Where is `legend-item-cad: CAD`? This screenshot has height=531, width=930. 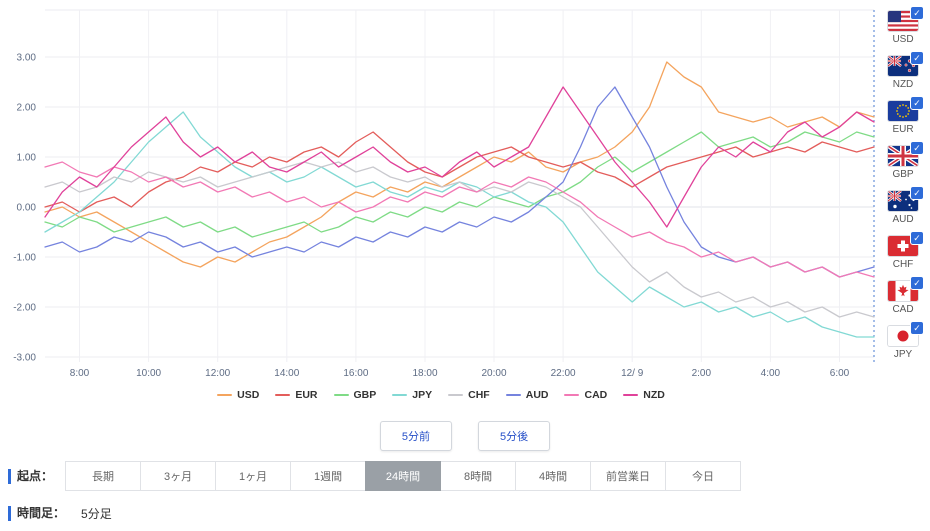
legend-item-cad: CAD is located at coordinates (585, 395).